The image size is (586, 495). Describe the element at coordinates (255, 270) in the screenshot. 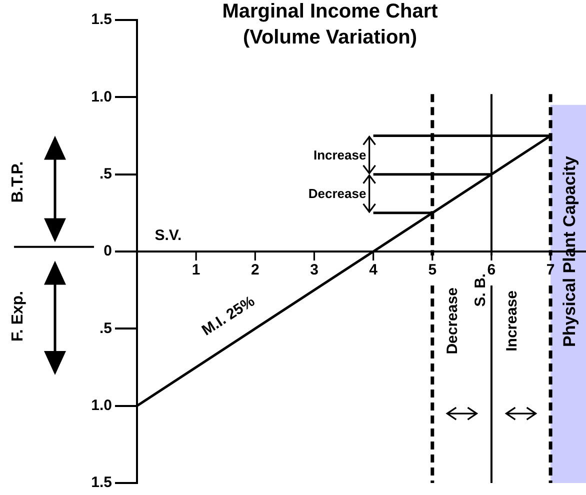

I see `x-tick-label: 2` at that location.